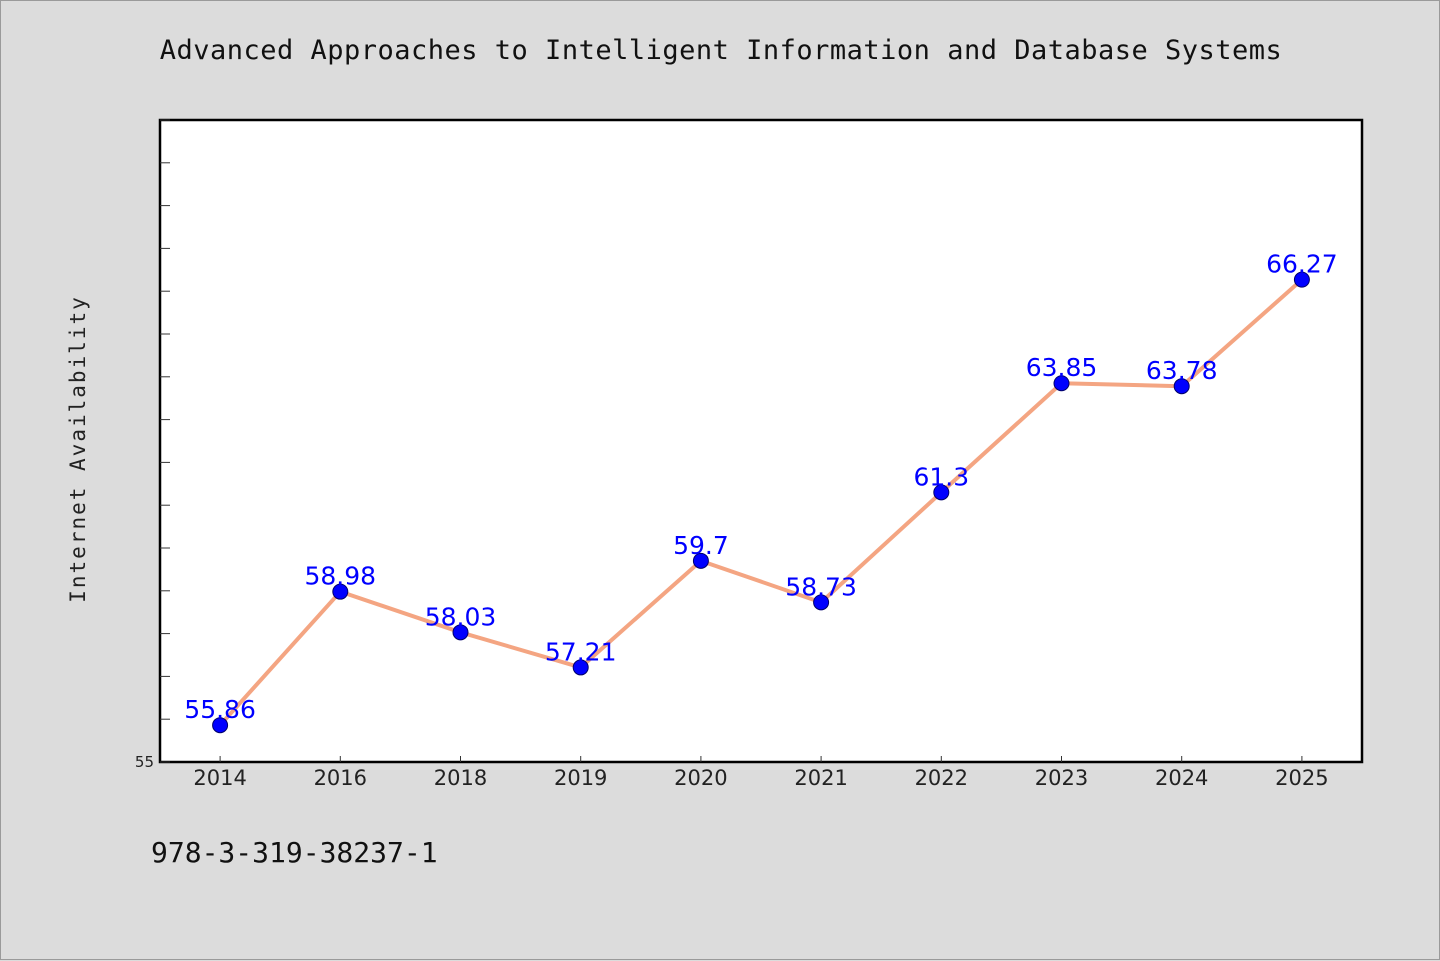 Image resolution: width=1440 pixels, height=961 pixels. What do you see at coordinates (941, 778) in the screenshot?
I see `x-tick-label: 2022` at bounding box center [941, 778].